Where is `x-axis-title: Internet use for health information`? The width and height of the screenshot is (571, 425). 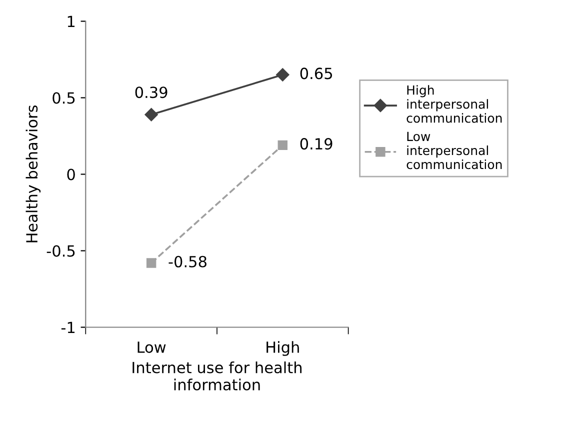 x-axis-title: Internet use for health information is located at coordinates (217, 375).